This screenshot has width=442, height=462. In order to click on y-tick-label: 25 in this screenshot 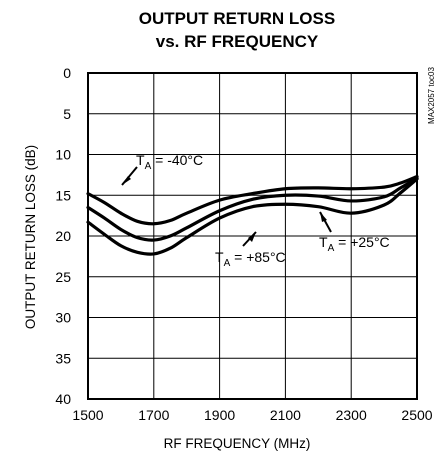, I will do `click(63, 277)`.